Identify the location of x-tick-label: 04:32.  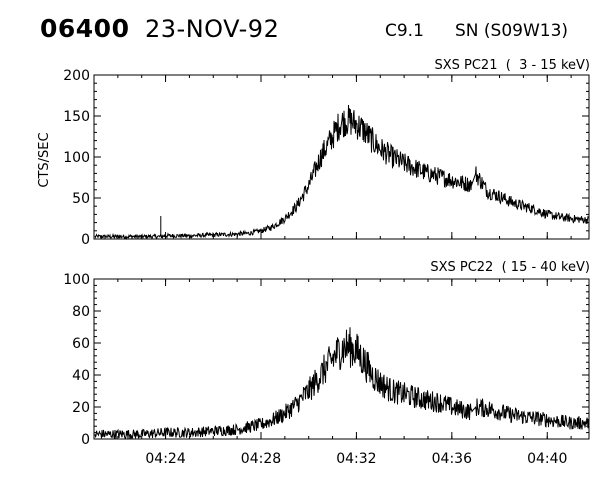
(356, 459).